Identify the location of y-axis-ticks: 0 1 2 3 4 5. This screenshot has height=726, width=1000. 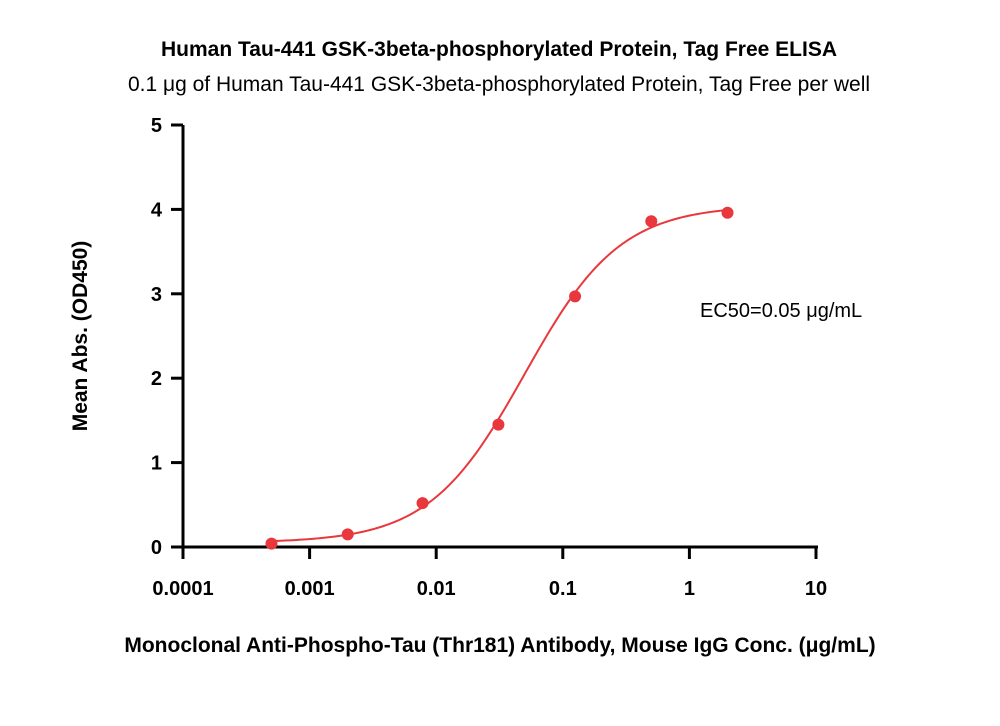
(167, 337).